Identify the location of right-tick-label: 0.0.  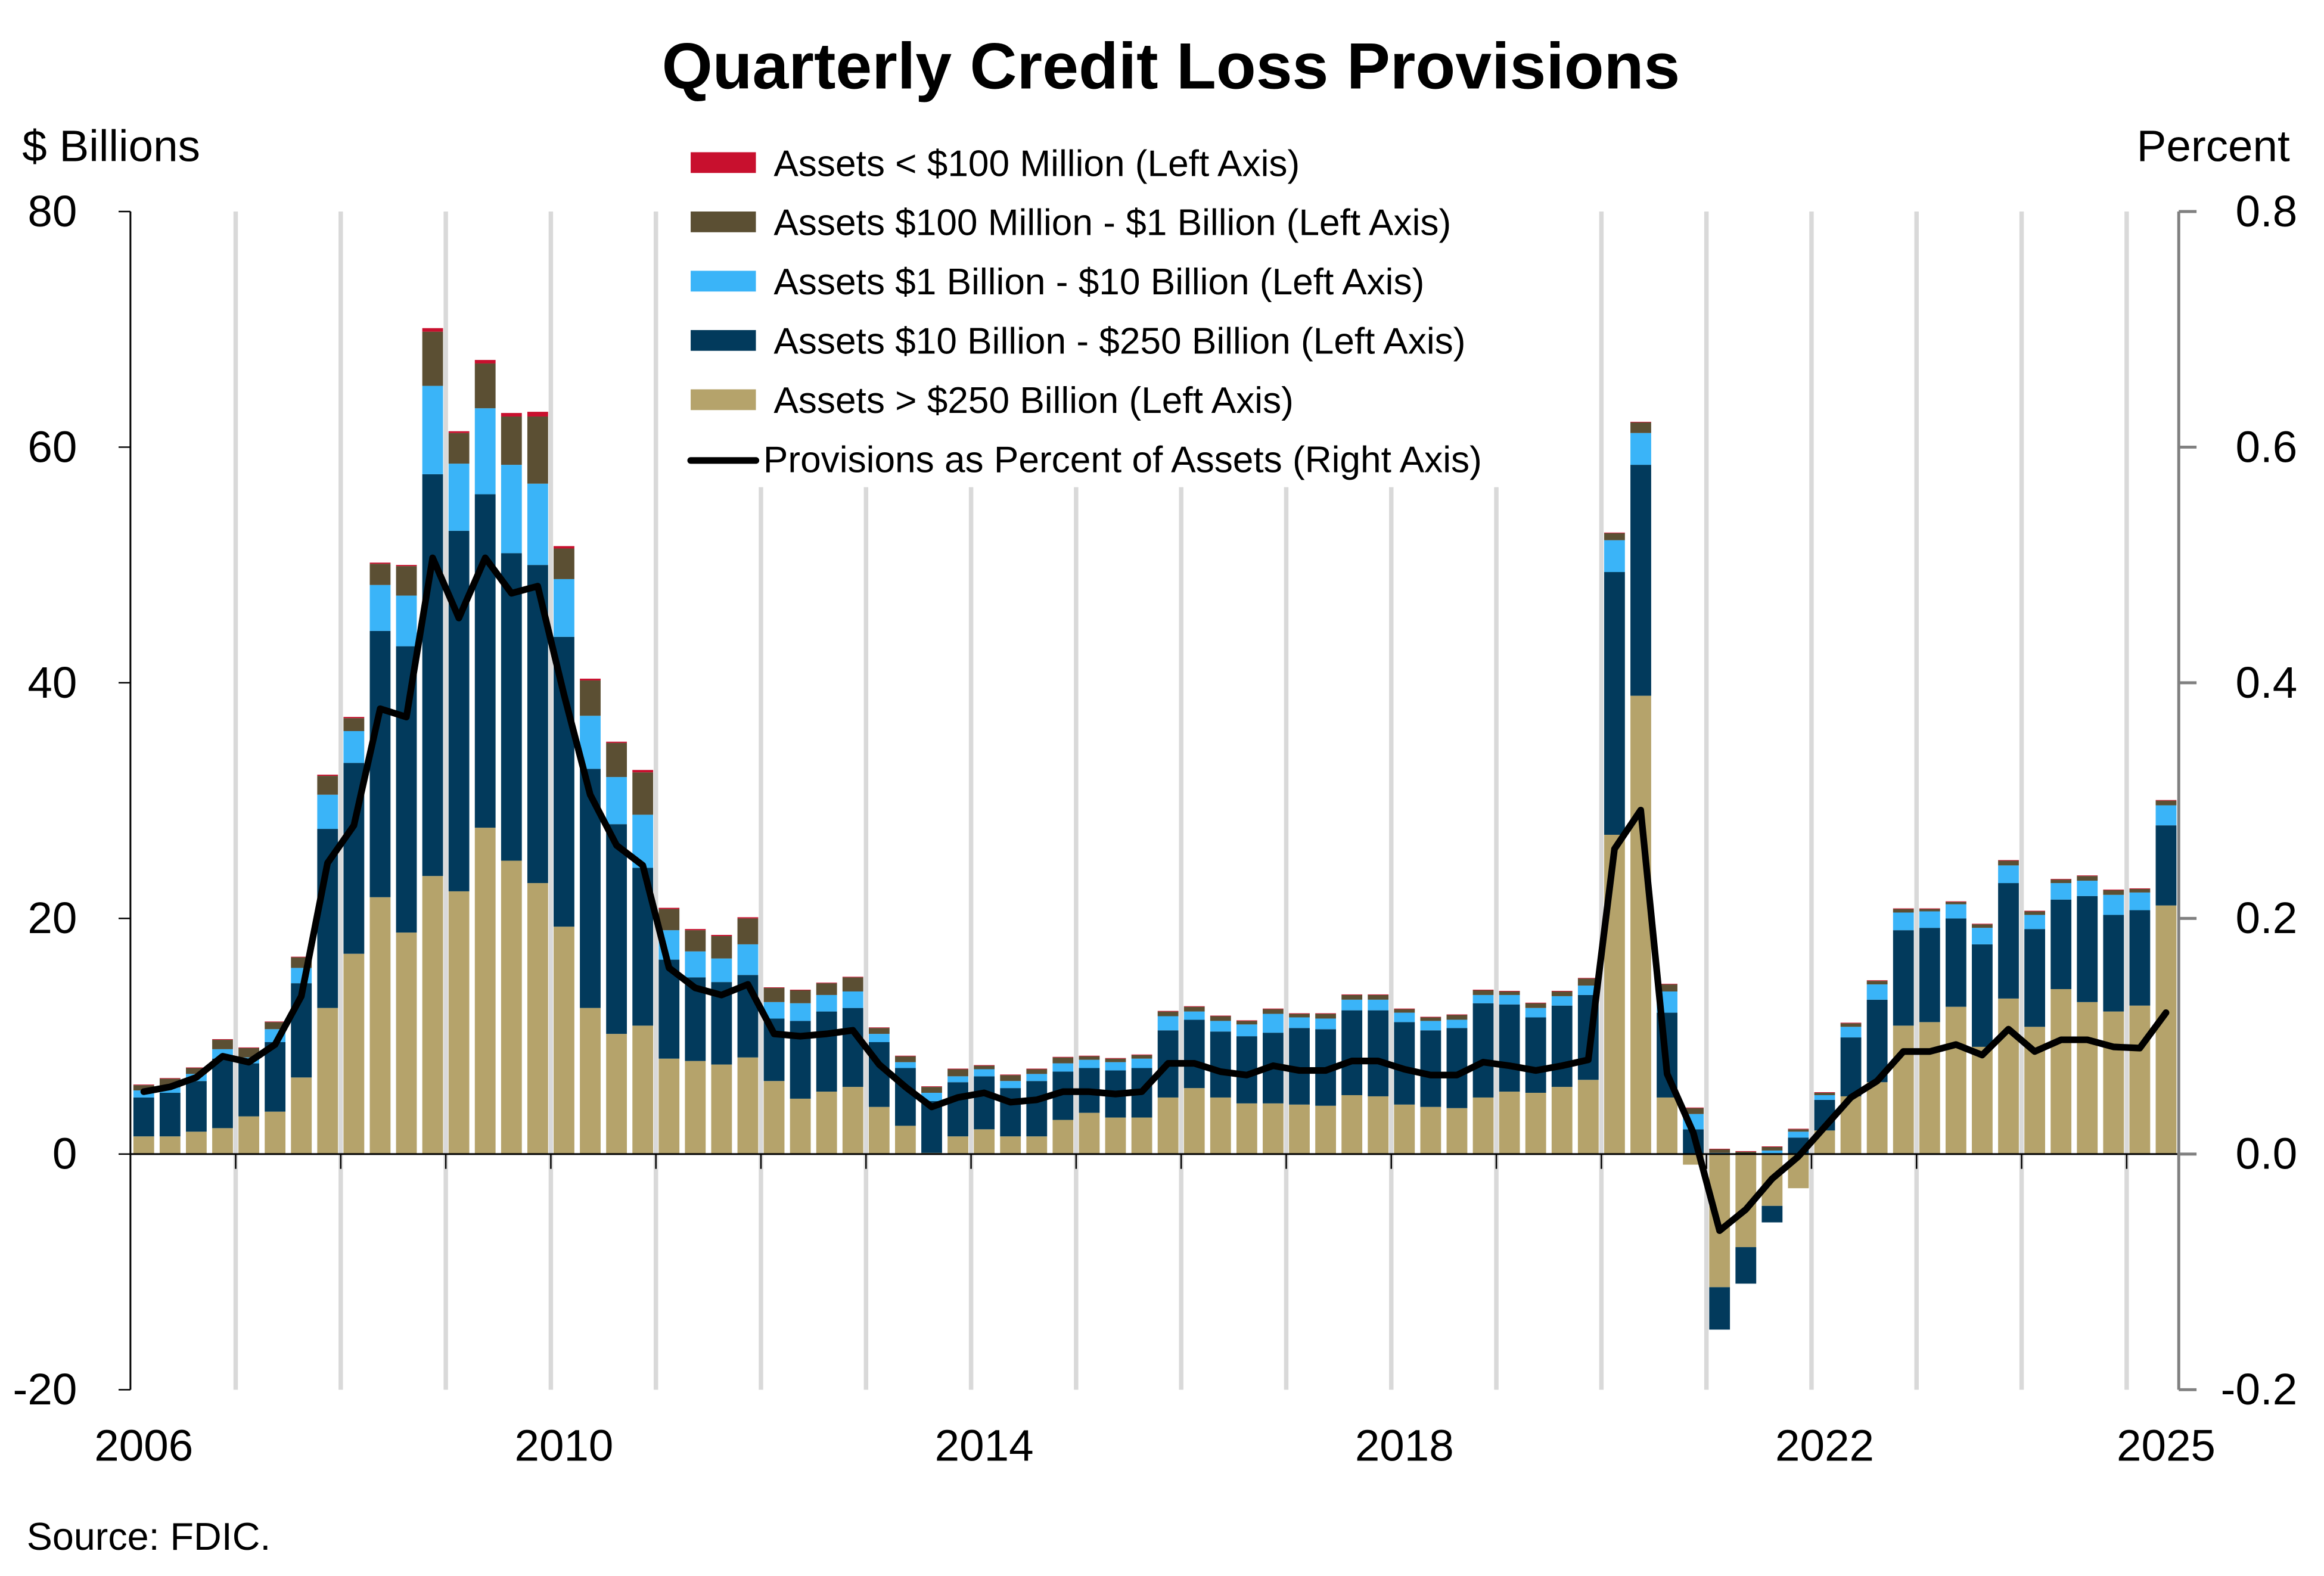
(2267, 1154).